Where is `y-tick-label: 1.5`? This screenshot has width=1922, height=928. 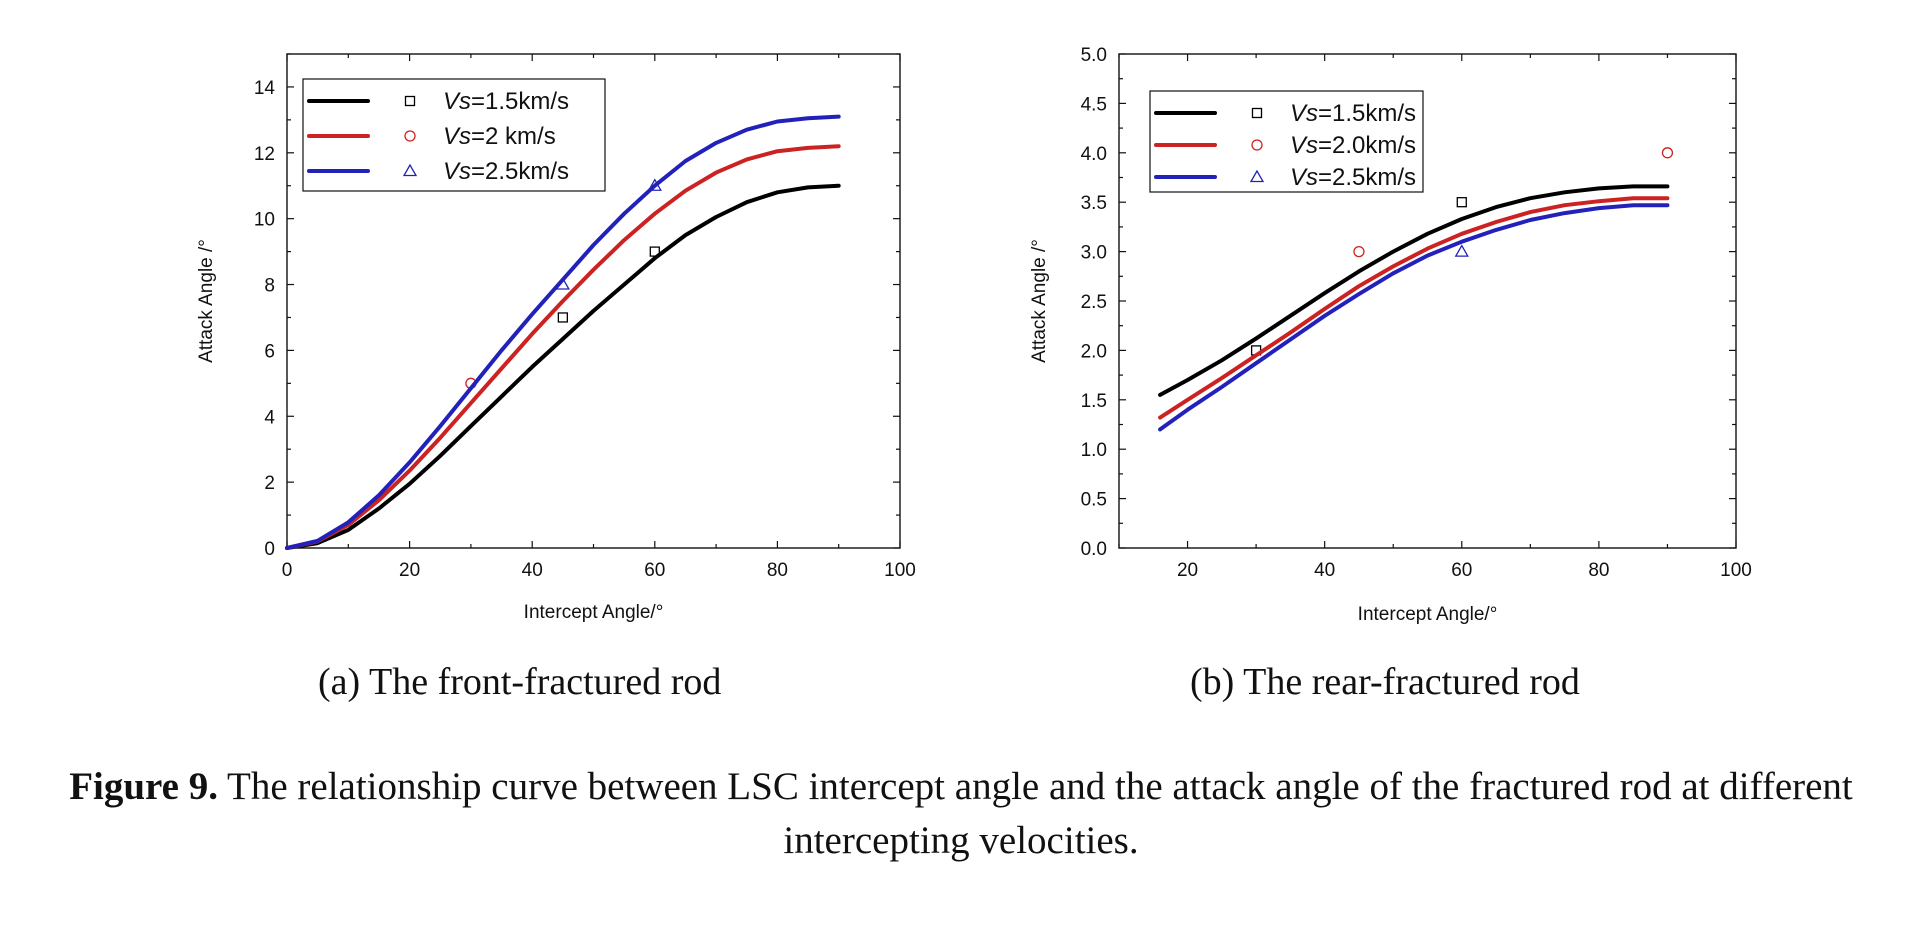
y-tick-label: 1.5 is located at coordinates (1094, 401).